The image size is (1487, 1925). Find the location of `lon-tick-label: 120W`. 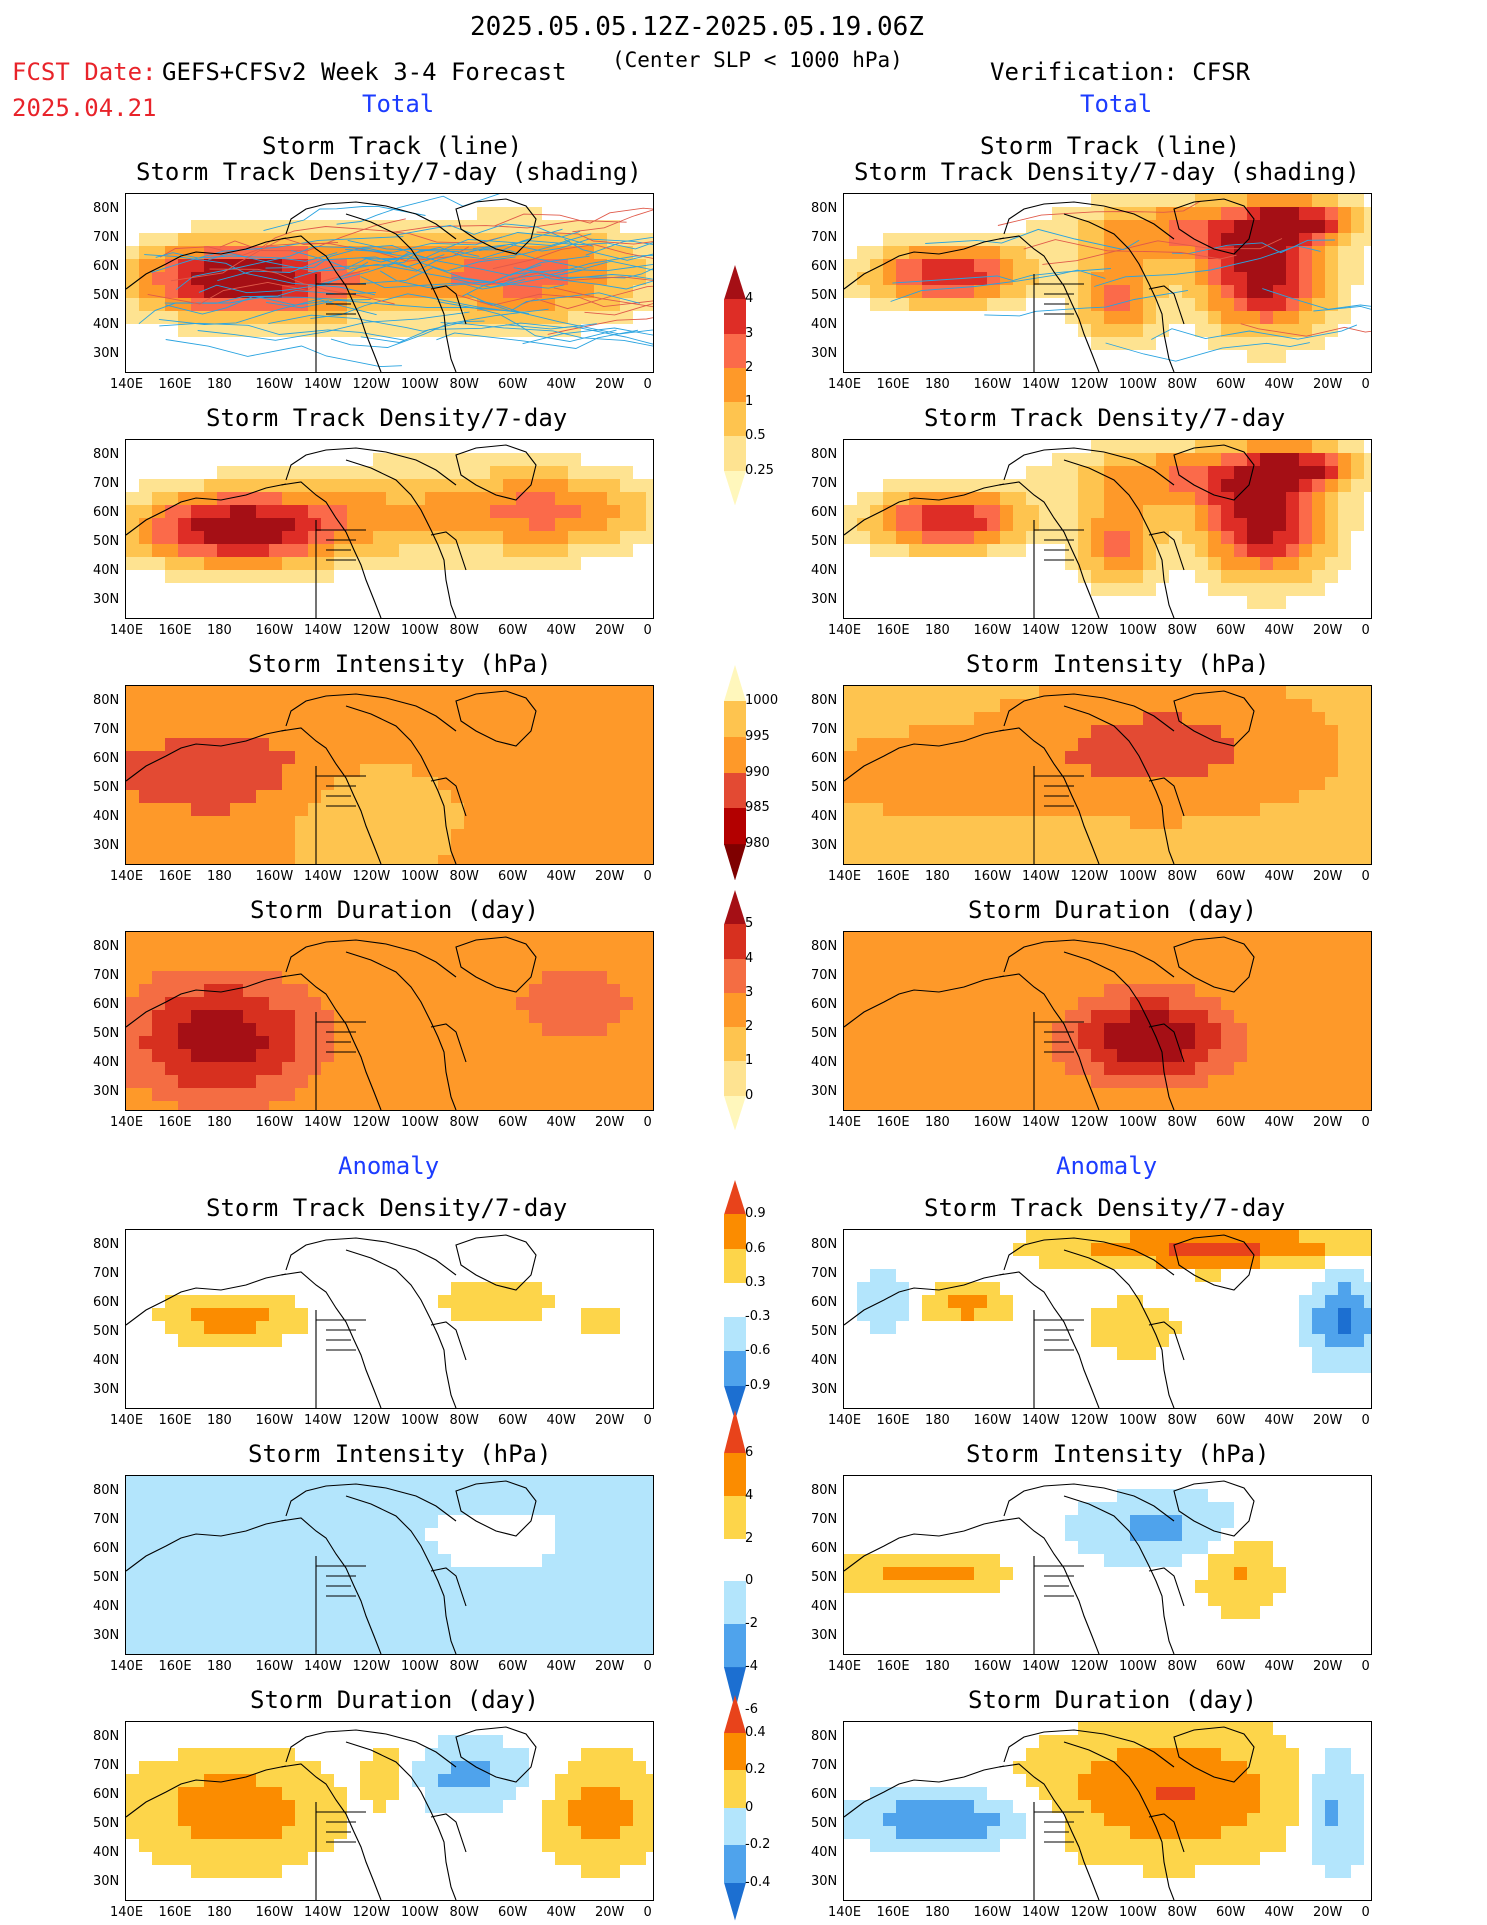

lon-tick-label: 120W is located at coordinates (1089, 630).